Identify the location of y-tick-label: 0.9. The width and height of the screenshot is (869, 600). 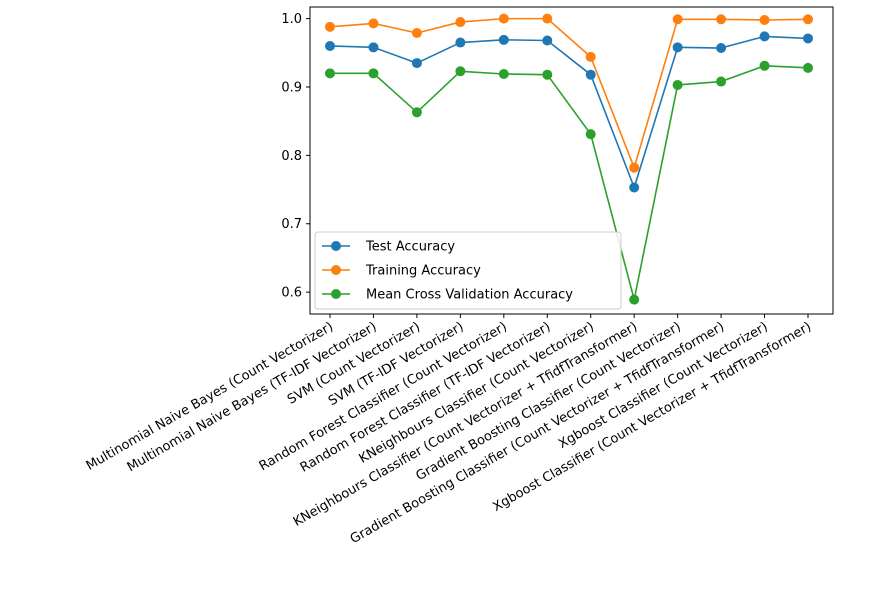
(291, 87).